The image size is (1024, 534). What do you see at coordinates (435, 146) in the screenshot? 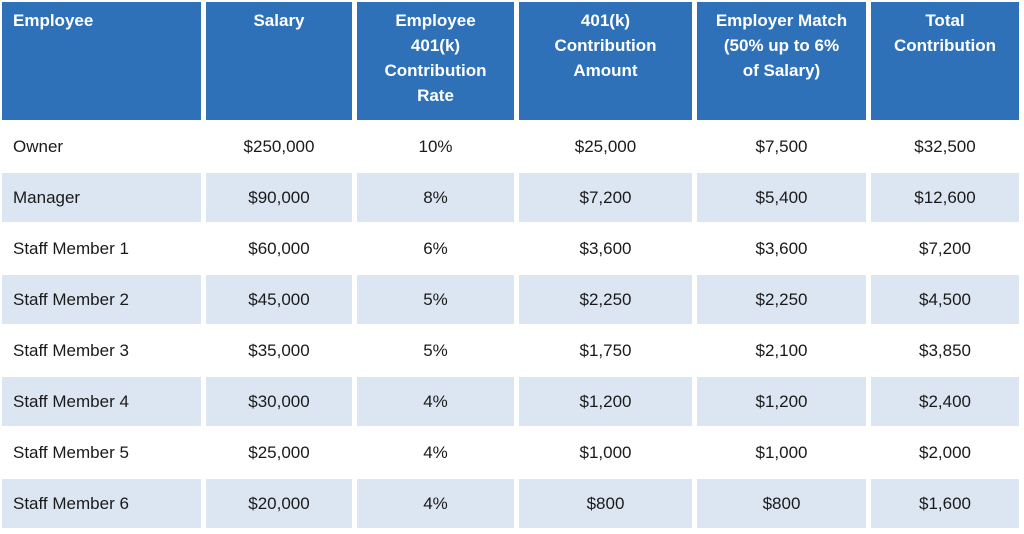
I see `cell-contribution-rate: 10%` at bounding box center [435, 146].